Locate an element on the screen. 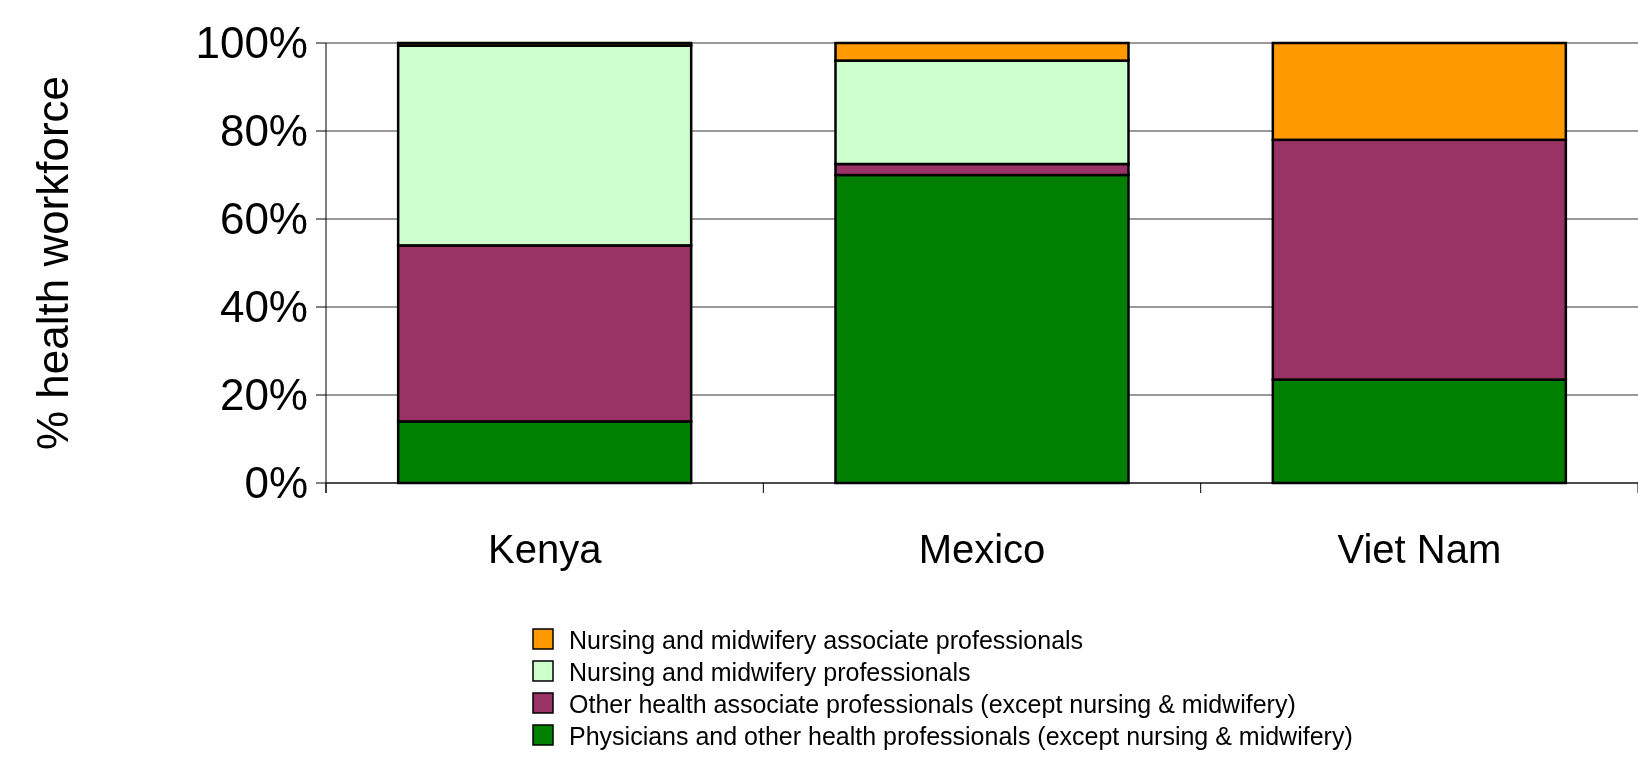 The image size is (1638, 781). y-tick-label: 40% is located at coordinates (263, 307).